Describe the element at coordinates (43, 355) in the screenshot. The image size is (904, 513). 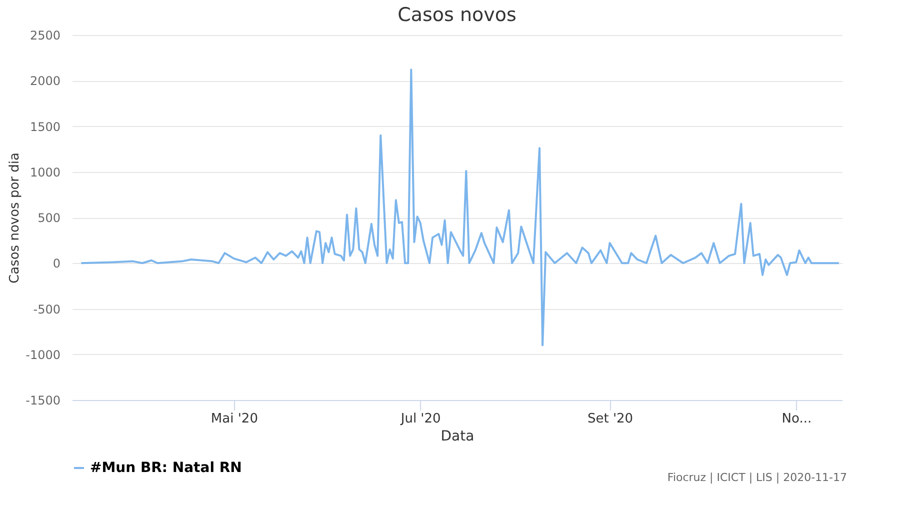
I see `y-tick-label: -1000` at that location.